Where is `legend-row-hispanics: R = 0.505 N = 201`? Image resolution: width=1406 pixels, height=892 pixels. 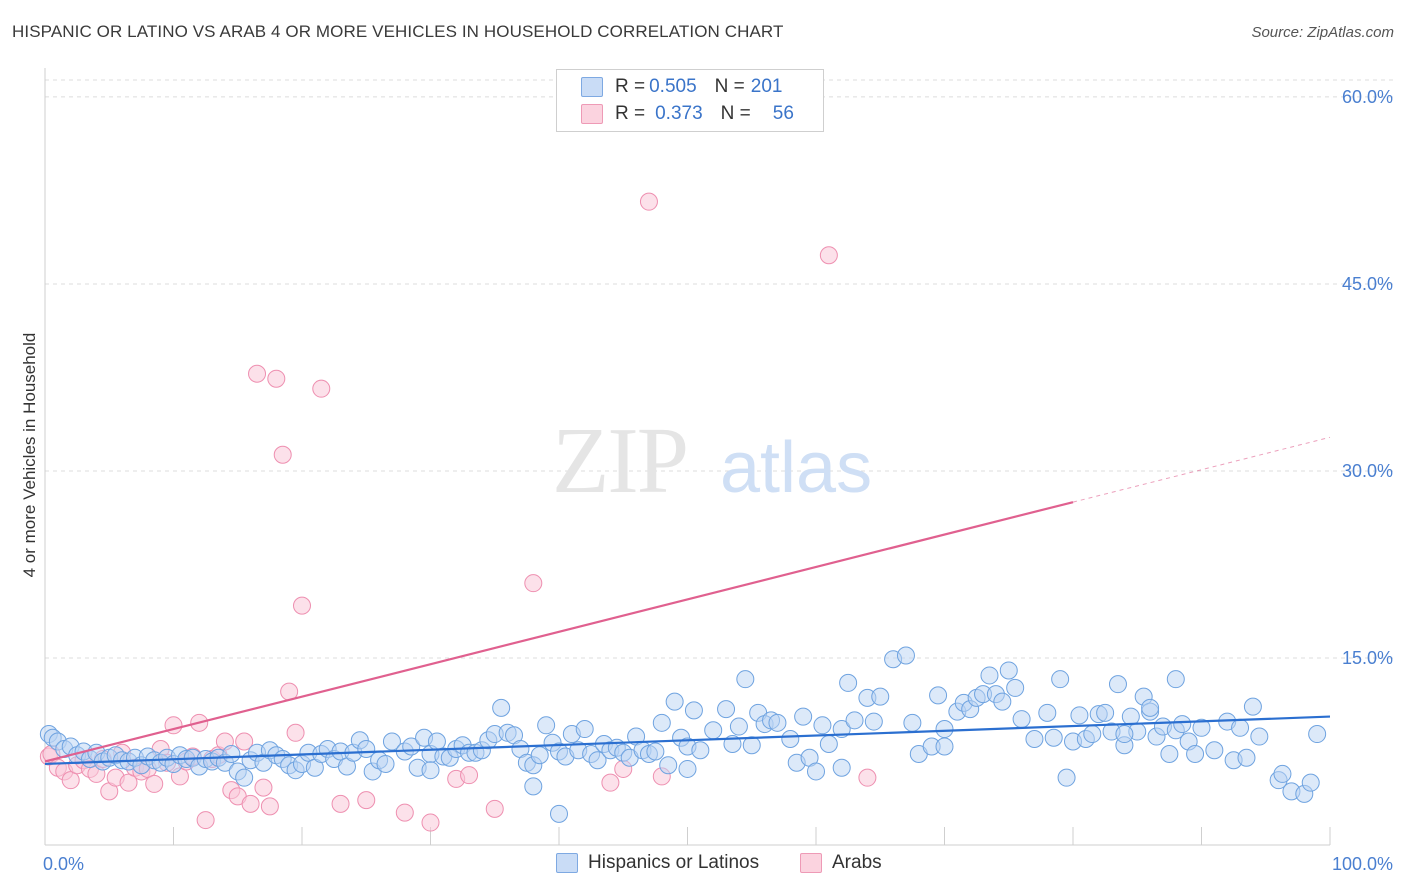
legend-row-hispanics: R = 0.505 N = 201 is located at coordinates (681, 87).